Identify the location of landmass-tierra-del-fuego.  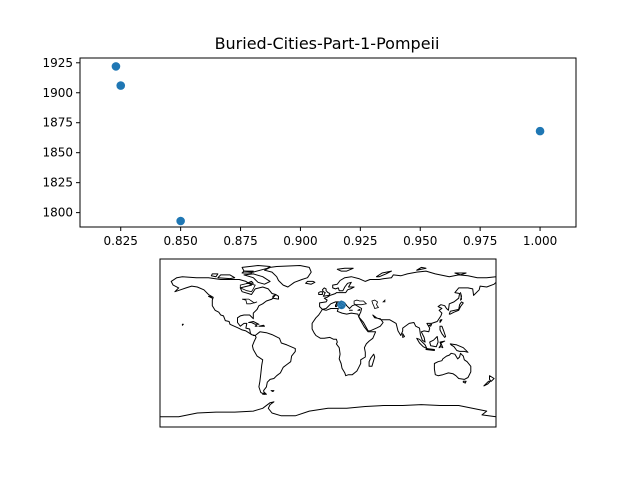
(264, 393).